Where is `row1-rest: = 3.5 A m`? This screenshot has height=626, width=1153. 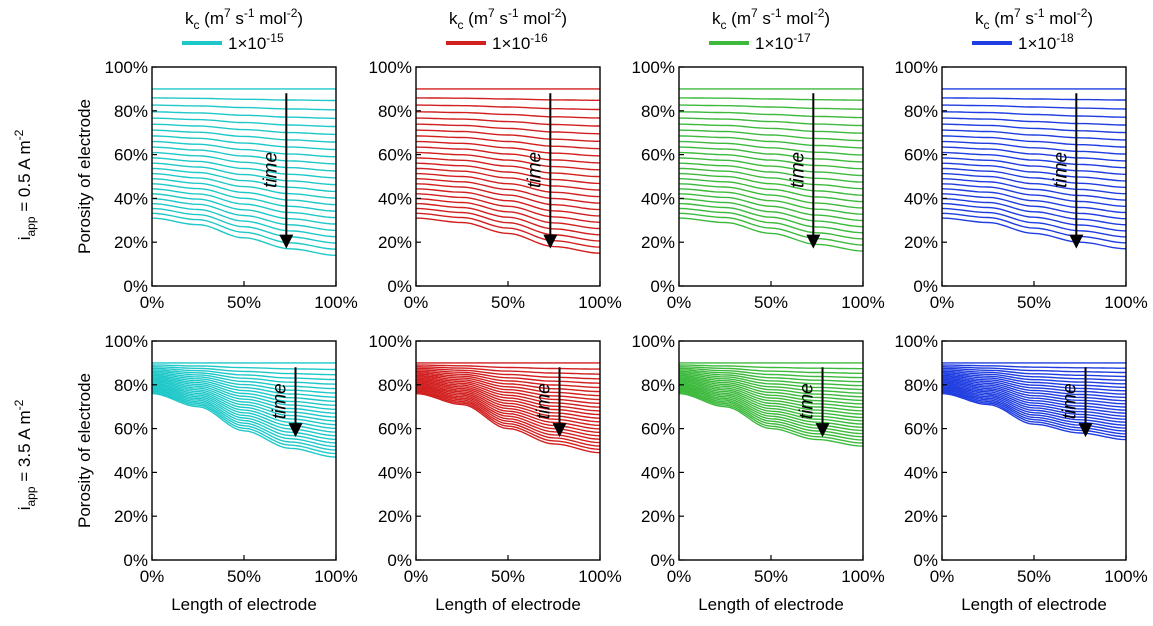
row1-rest: = 3.5 A m is located at coordinates (24, 448).